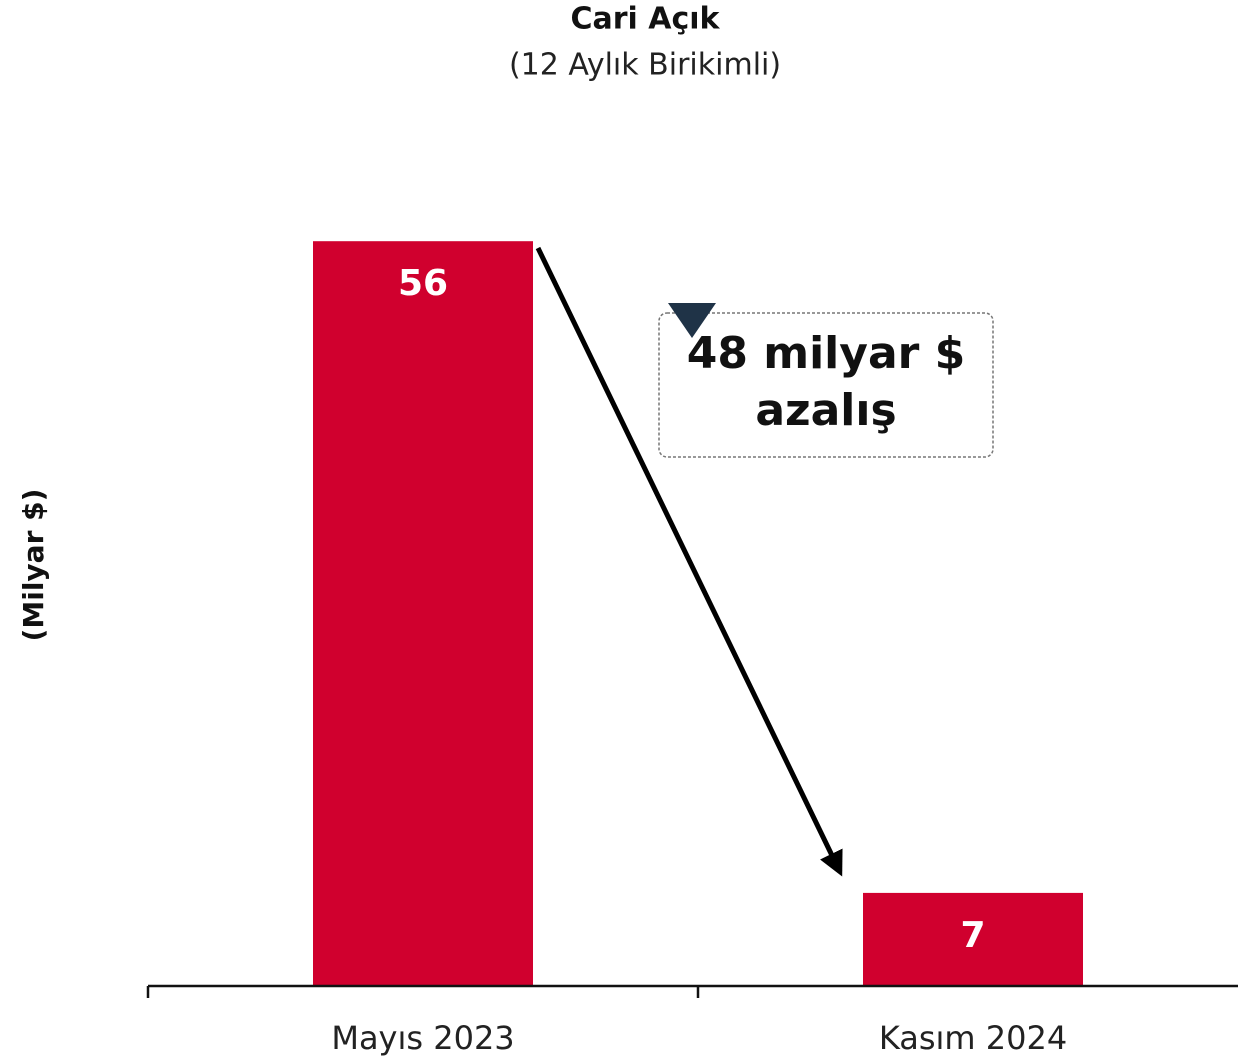 The image size is (1238, 1063). I want to click on annotation-line: 48 milyar $, so click(826, 353).